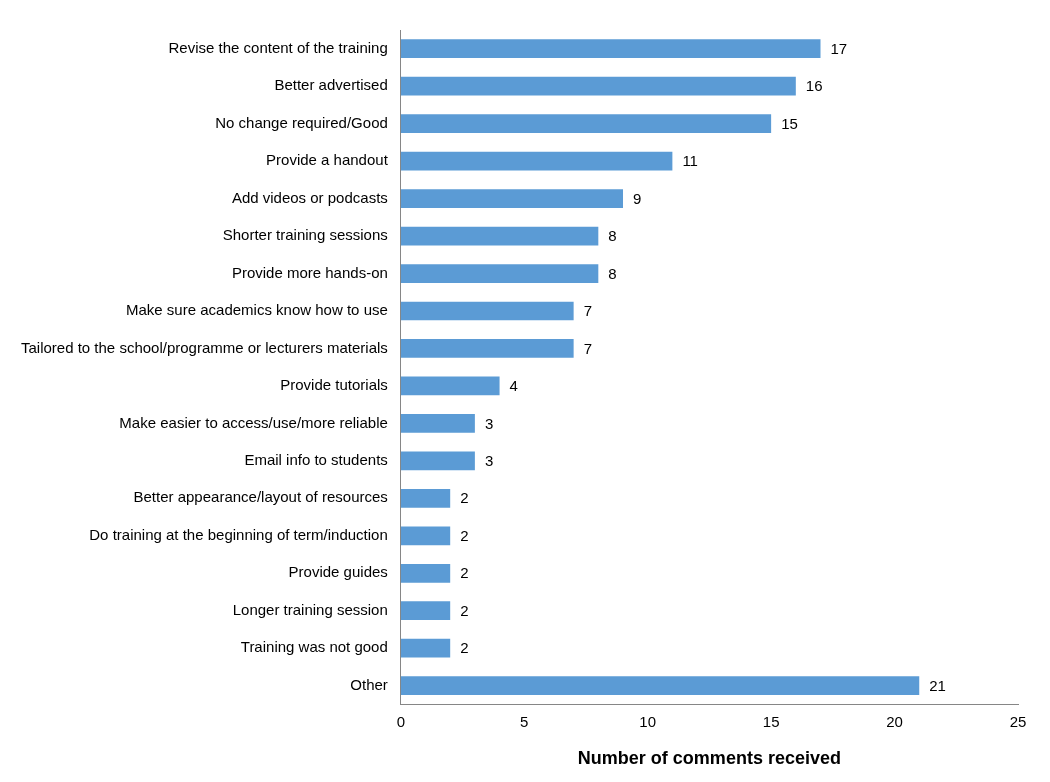 This screenshot has width=1050, height=782. Describe the element at coordinates (839, 48) in the screenshot. I see `data-label: 17` at that location.